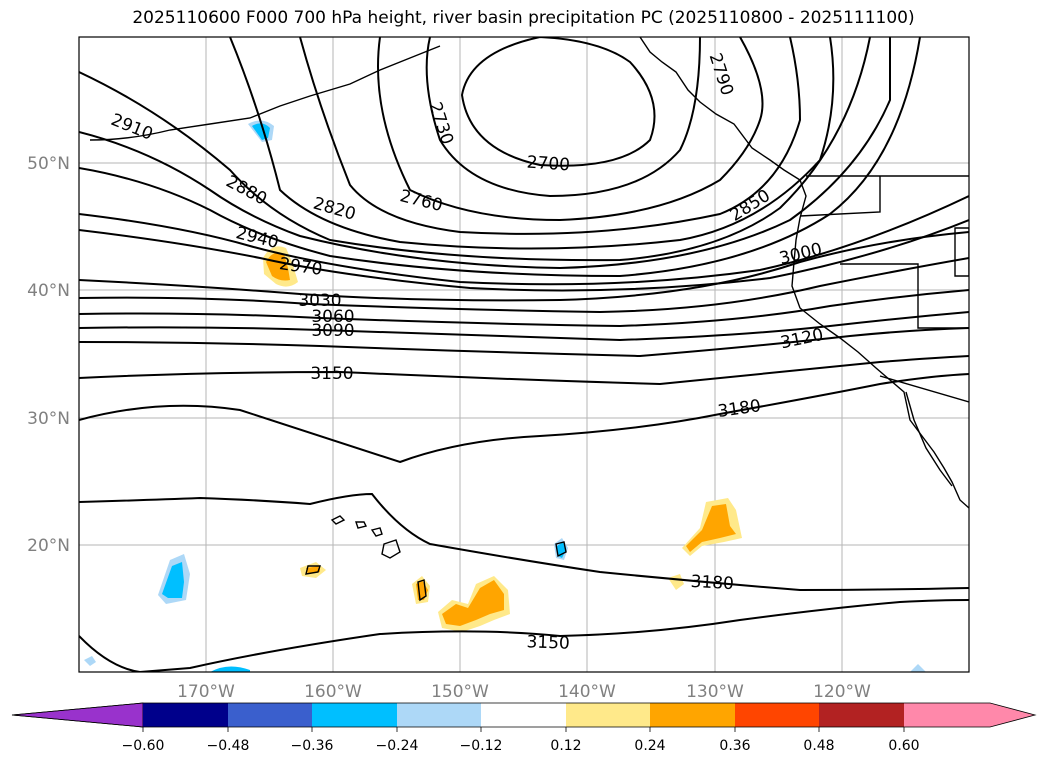 The width and height of the screenshot is (1047, 765). I want to click on lat-label-40n: 40°N, so click(48, 291).